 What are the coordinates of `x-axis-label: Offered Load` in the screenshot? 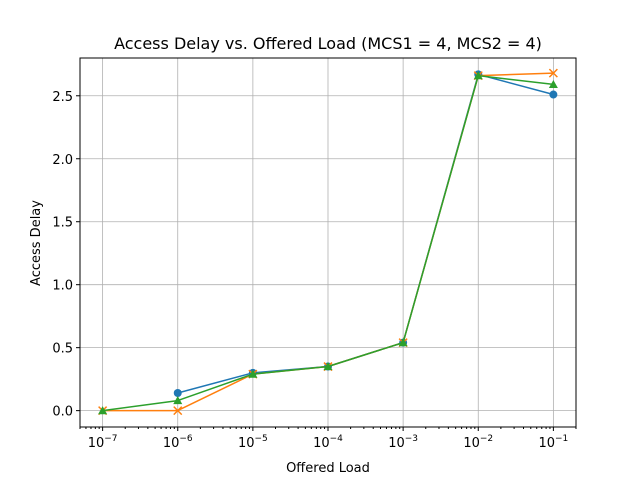 It's located at (328, 468).